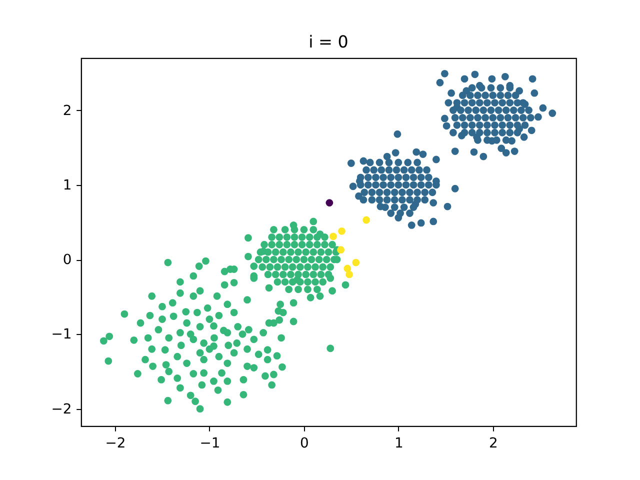 The height and width of the screenshot is (480, 640). What do you see at coordinates (399, 443) in the screenshot?
I see `x-tick-label: 1` at bounding box center [399, 443].